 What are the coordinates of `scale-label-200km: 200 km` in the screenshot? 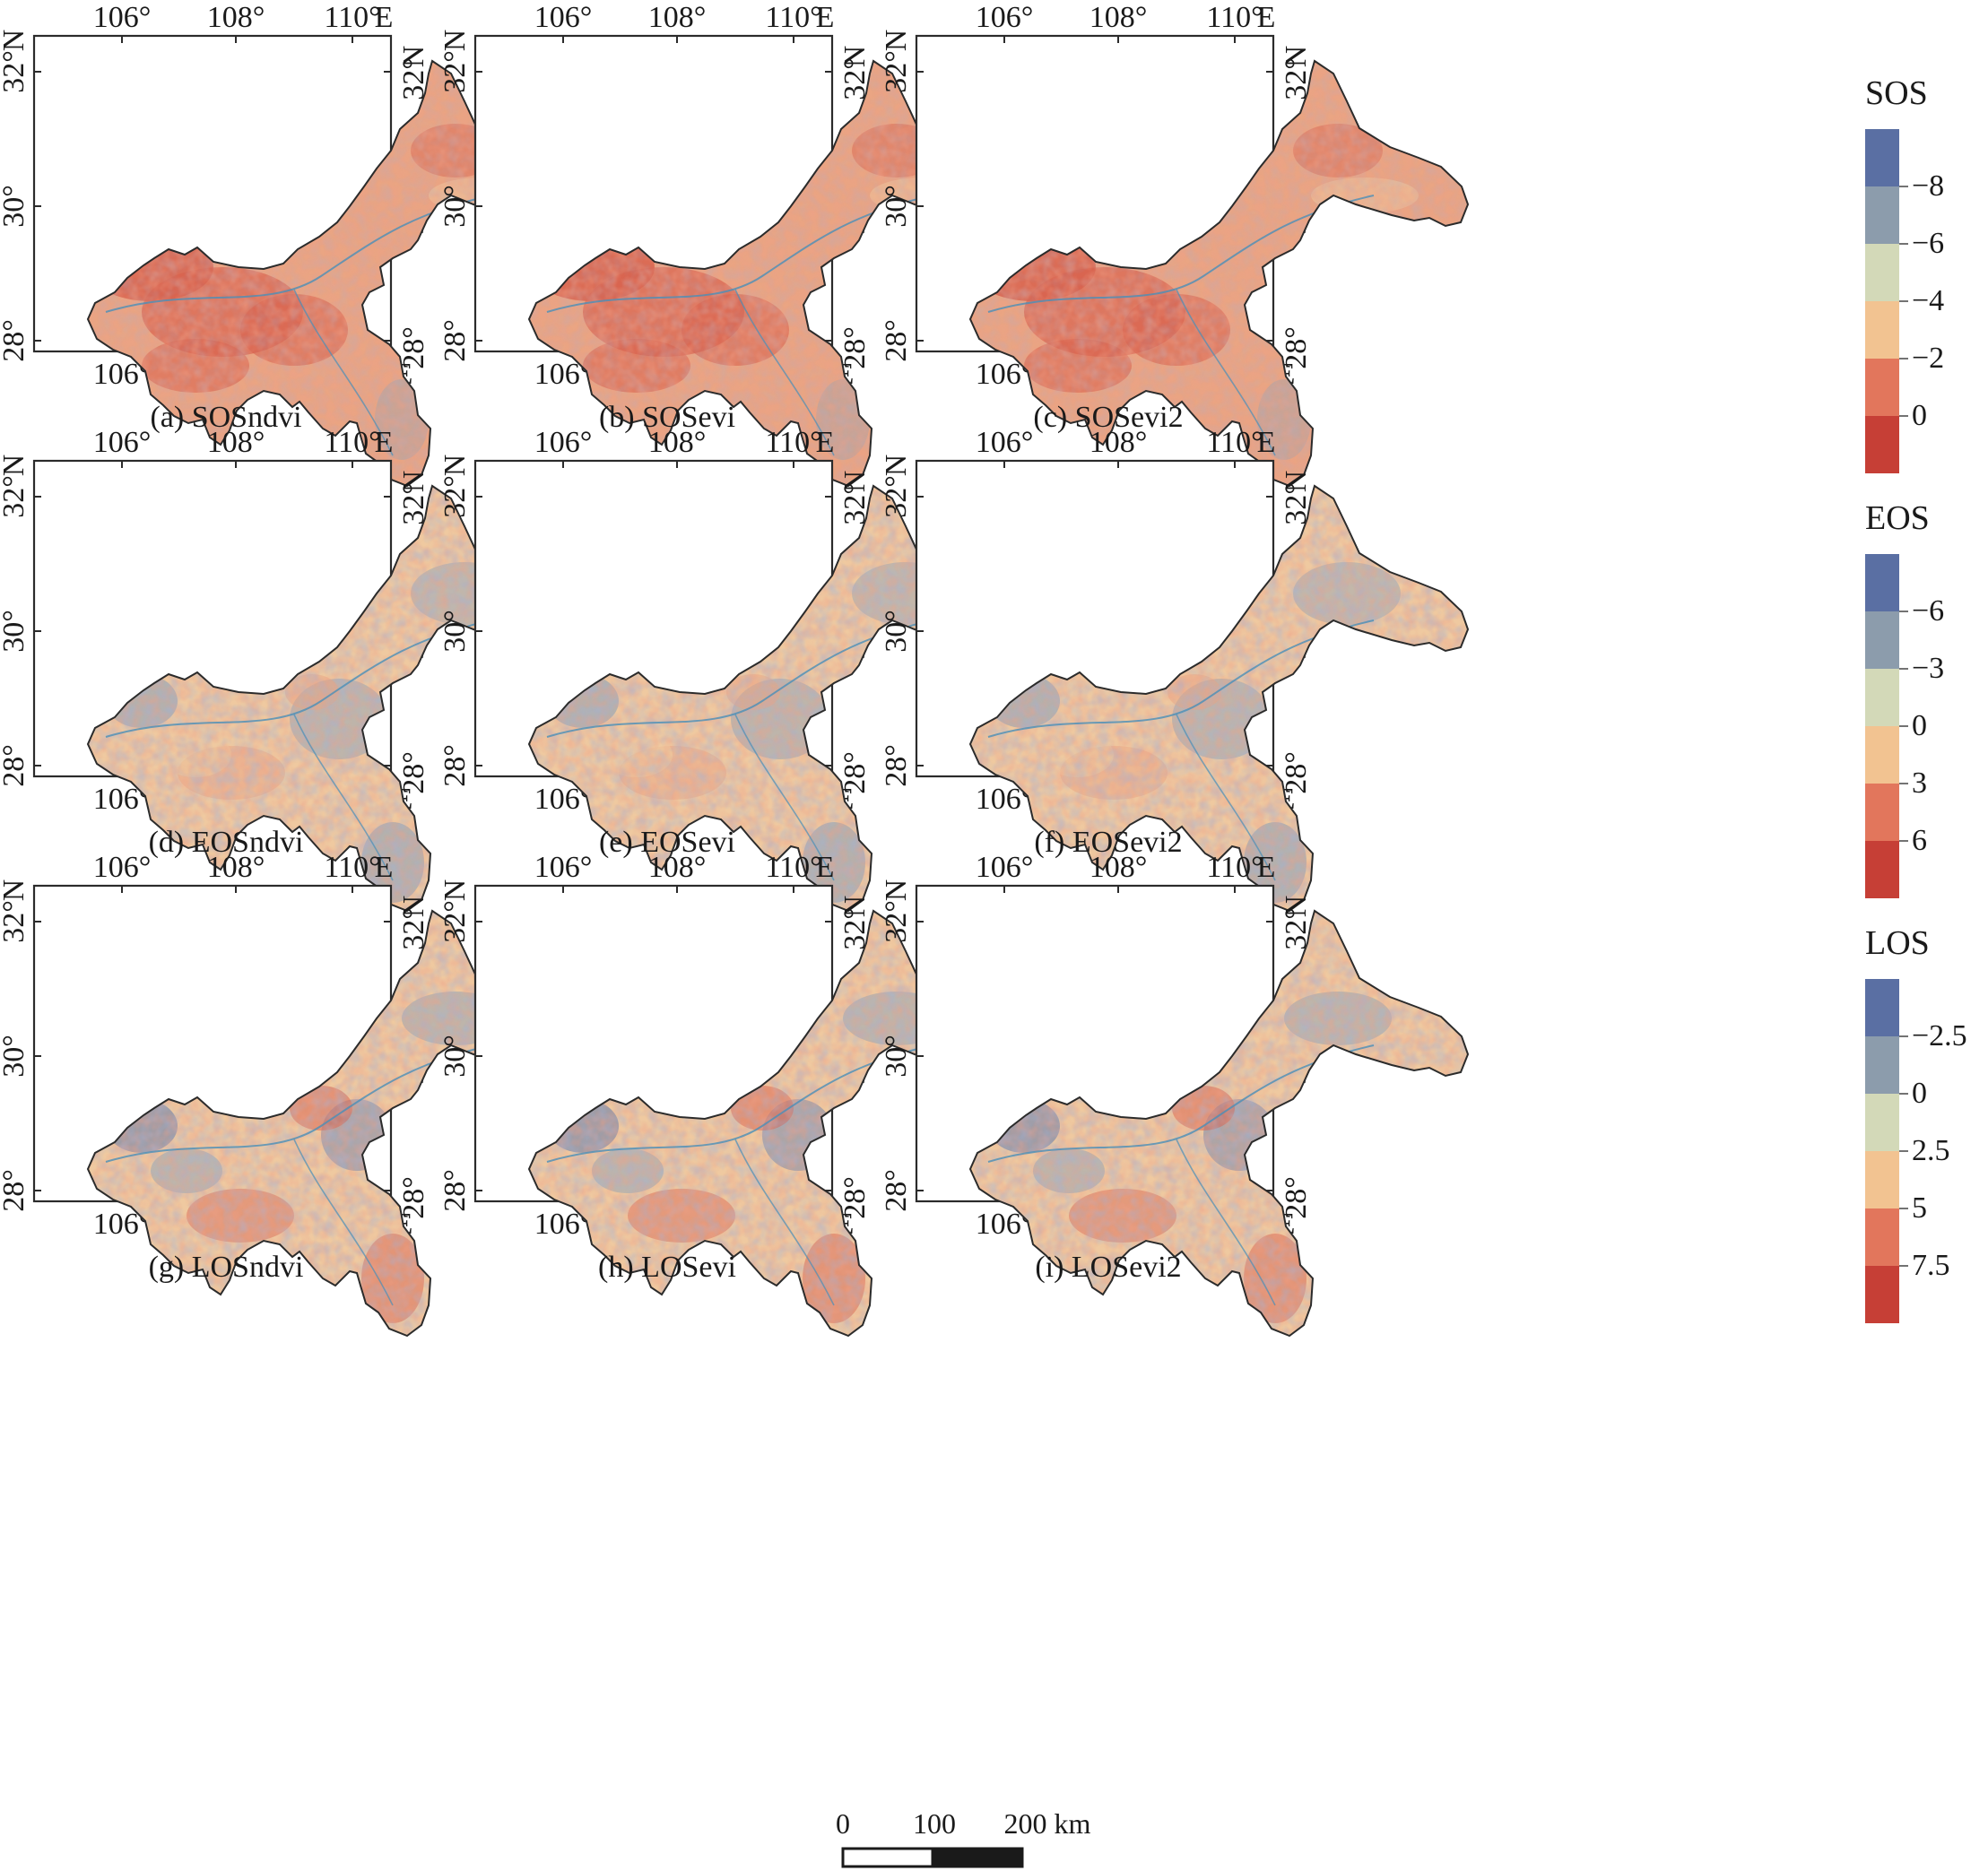 It's located at (1047, 1824).